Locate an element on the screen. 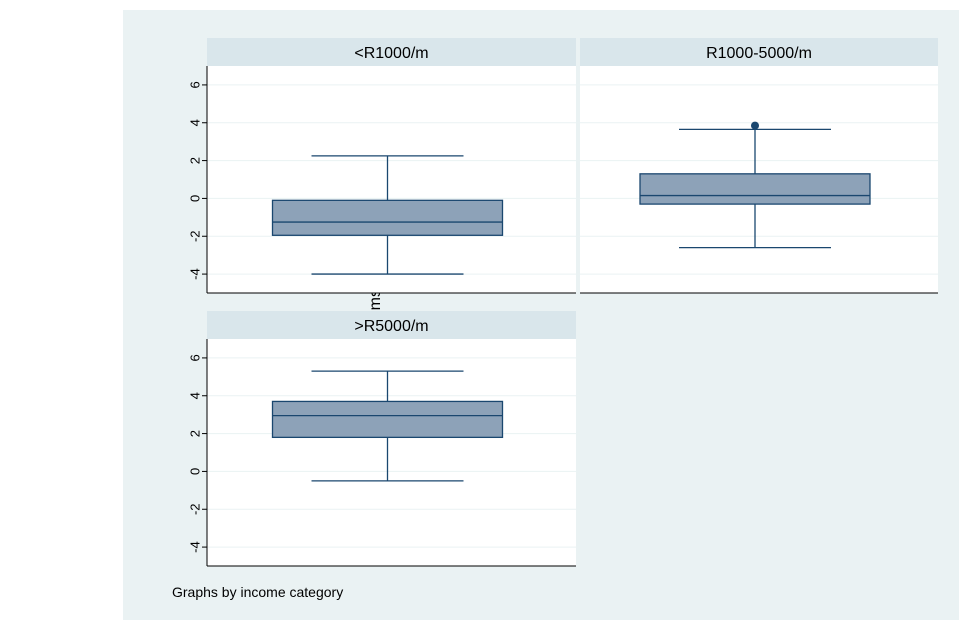 The width and height of the screenshot is (959, 620). graphs-by-note: Graphs by income category is located at coordinates (257, 592).